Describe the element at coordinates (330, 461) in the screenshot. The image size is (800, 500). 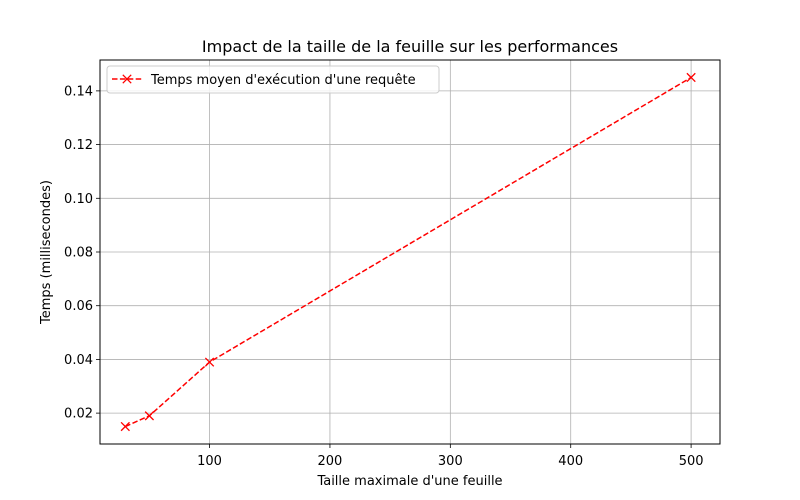
I see `x-tick-label: 200` at that location.